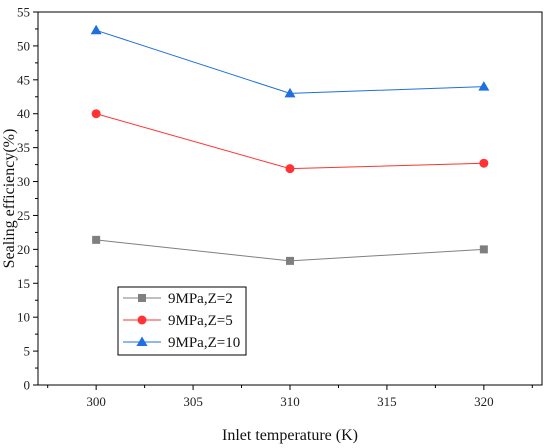 This screenshot has width=550, height=448. I want to click on legend-item: 9MPa,Z=2, so click(178, 299).